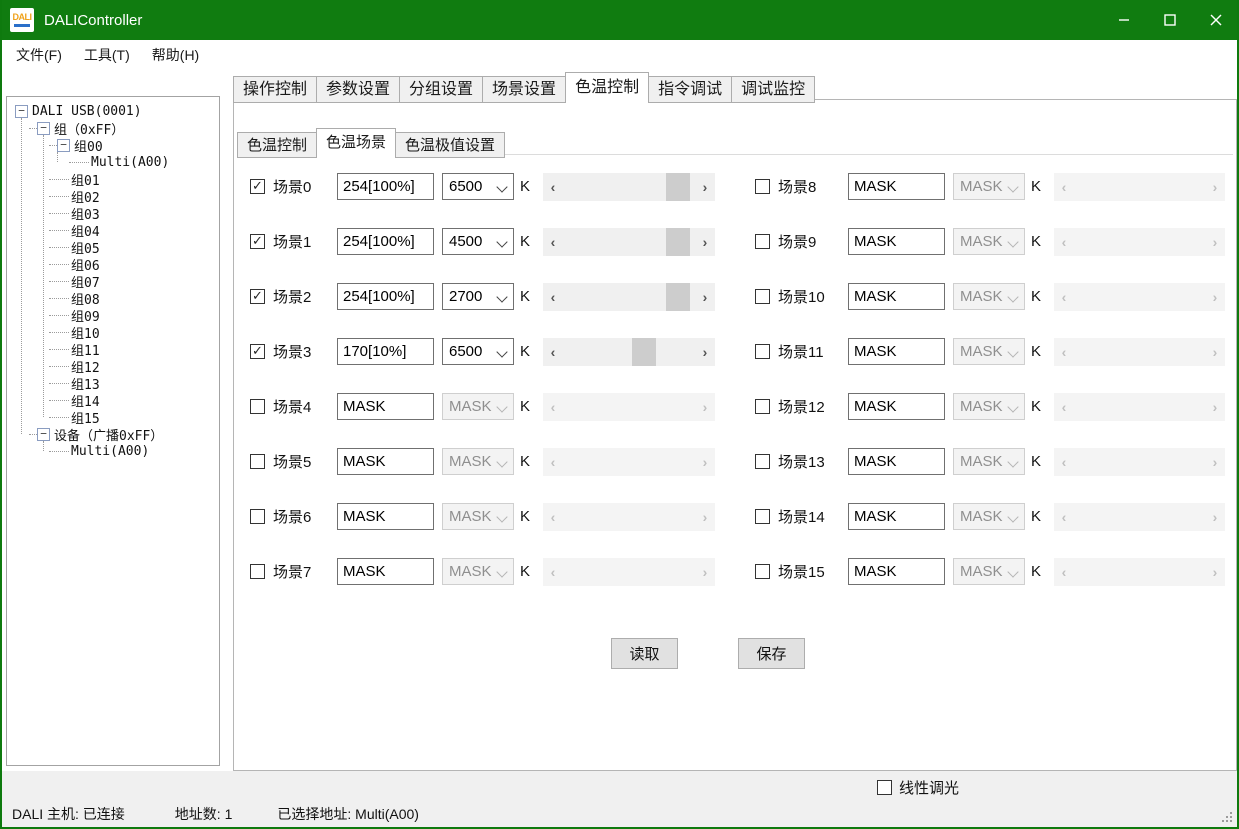  Describe the element at coordinates (85, 385) in the screenshot. I see `tree-node-label: 组13` at that location.